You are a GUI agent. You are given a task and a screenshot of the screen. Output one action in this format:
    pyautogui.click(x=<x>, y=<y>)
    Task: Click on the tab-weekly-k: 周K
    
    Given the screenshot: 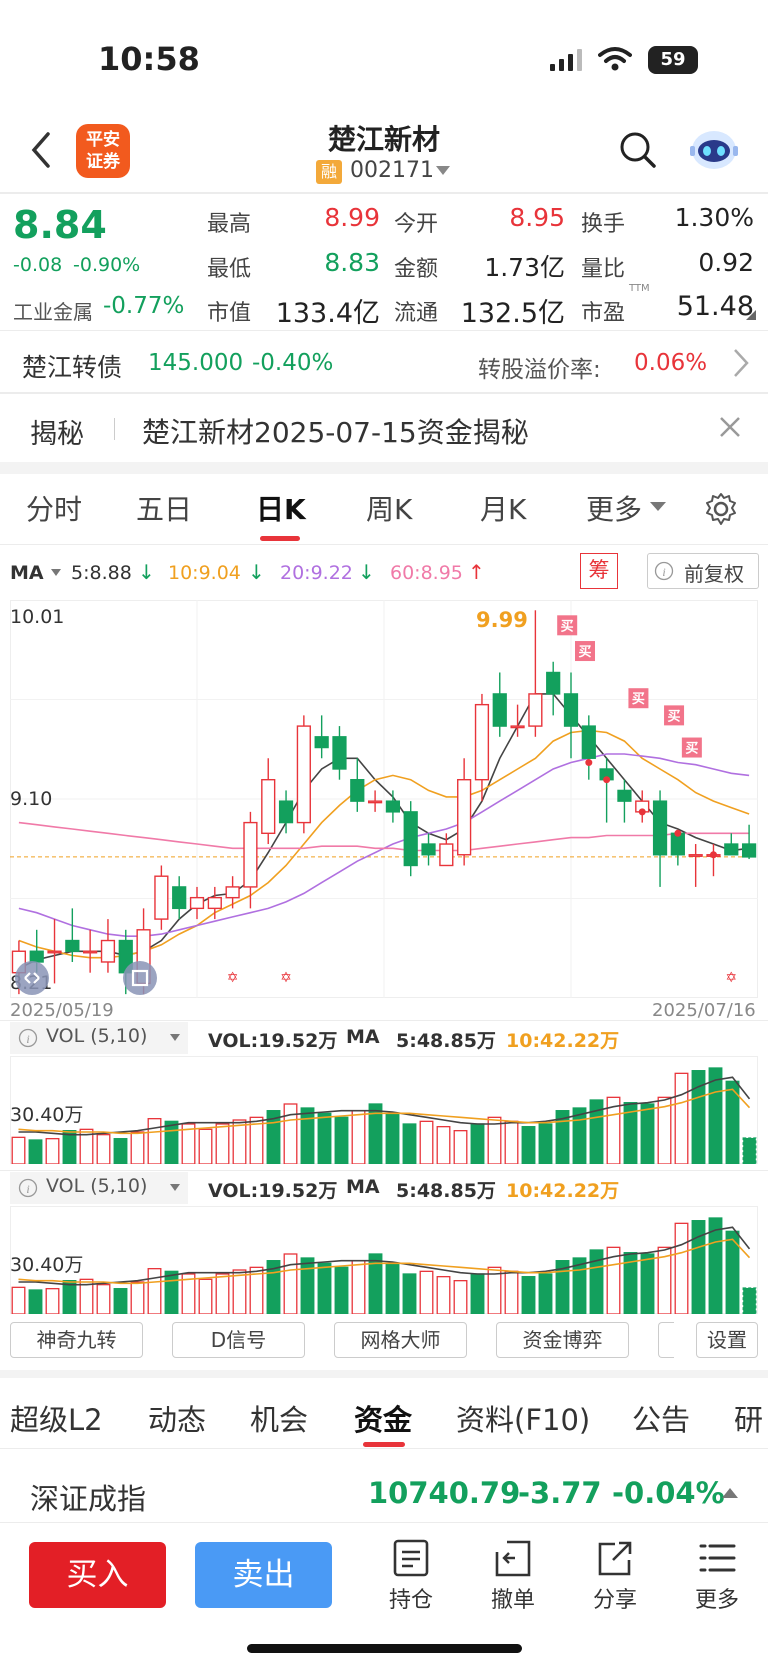 What is the action you would take?
    pyautogui.click(x=389, y=509)
    